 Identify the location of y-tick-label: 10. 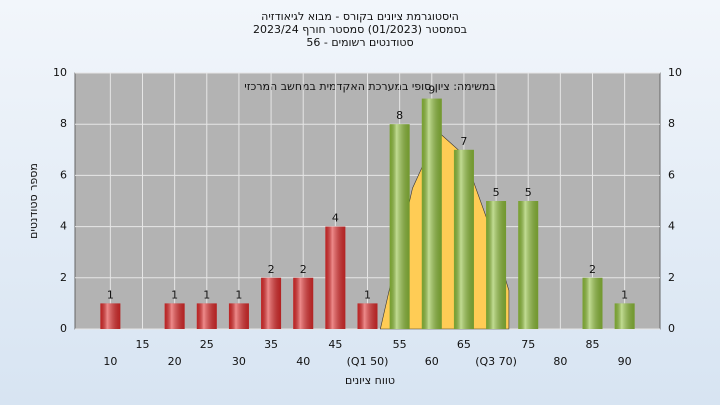
(60, 72).